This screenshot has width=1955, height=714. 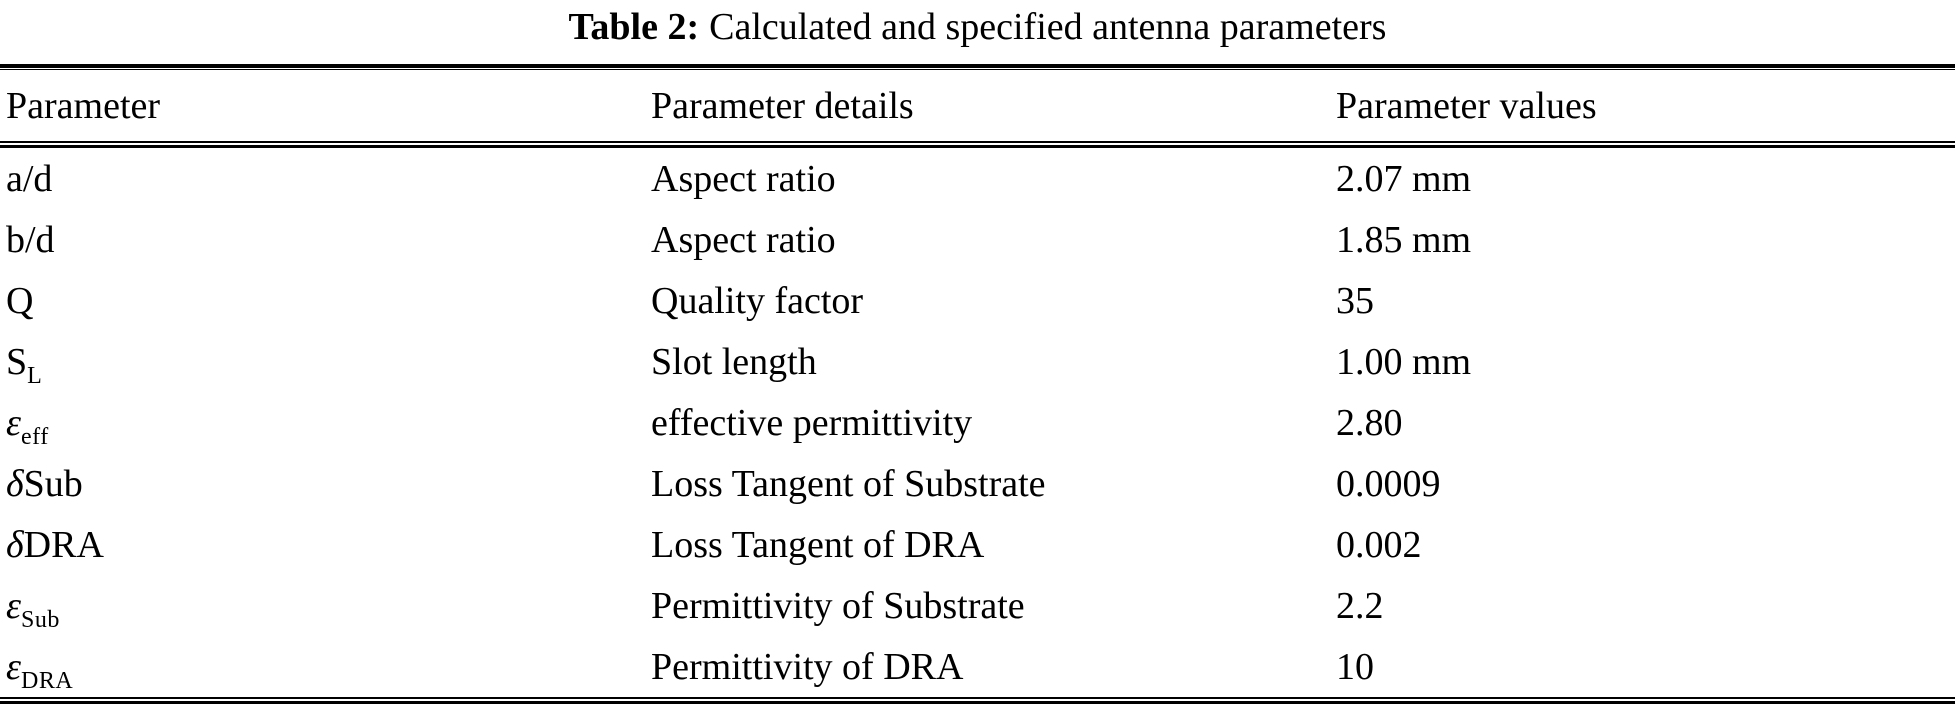 What do you see at coordinates (634, 27) in the screenshot?
I see `table-caption-label: Table 2:` at bounding box center [634, 27].